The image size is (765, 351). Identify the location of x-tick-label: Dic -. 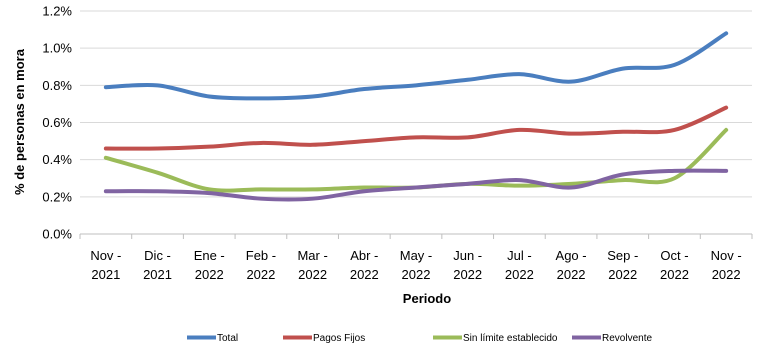
(157, 255).